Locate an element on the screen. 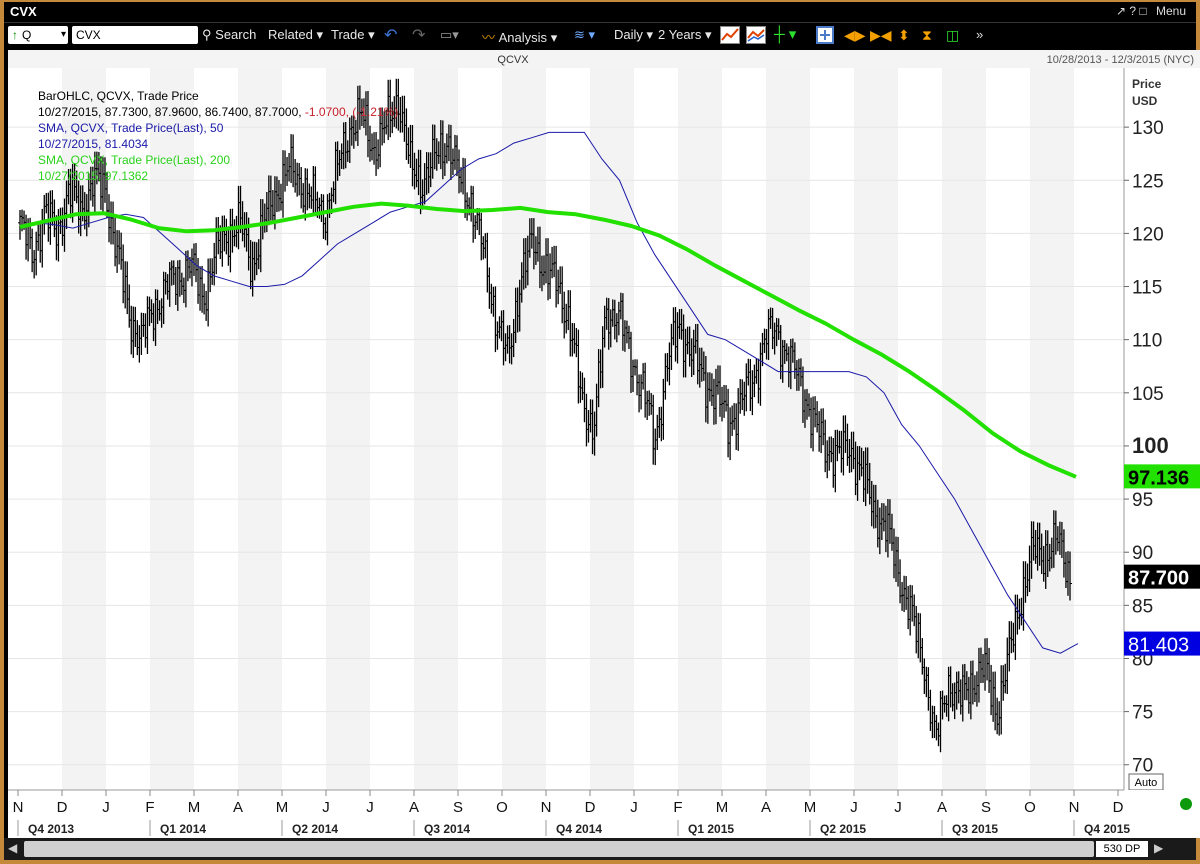 Image resolution: width=1200 pixels, height=864 pixels. range-menu: 2 Years ▾ is located at coordinates (685, 34).